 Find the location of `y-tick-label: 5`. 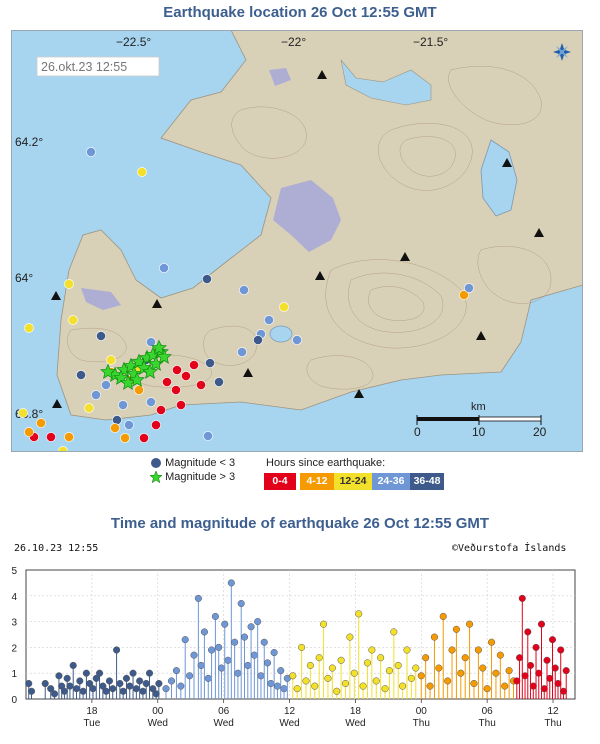

y-tick-label: 5 is located at coordinates (14, 571).